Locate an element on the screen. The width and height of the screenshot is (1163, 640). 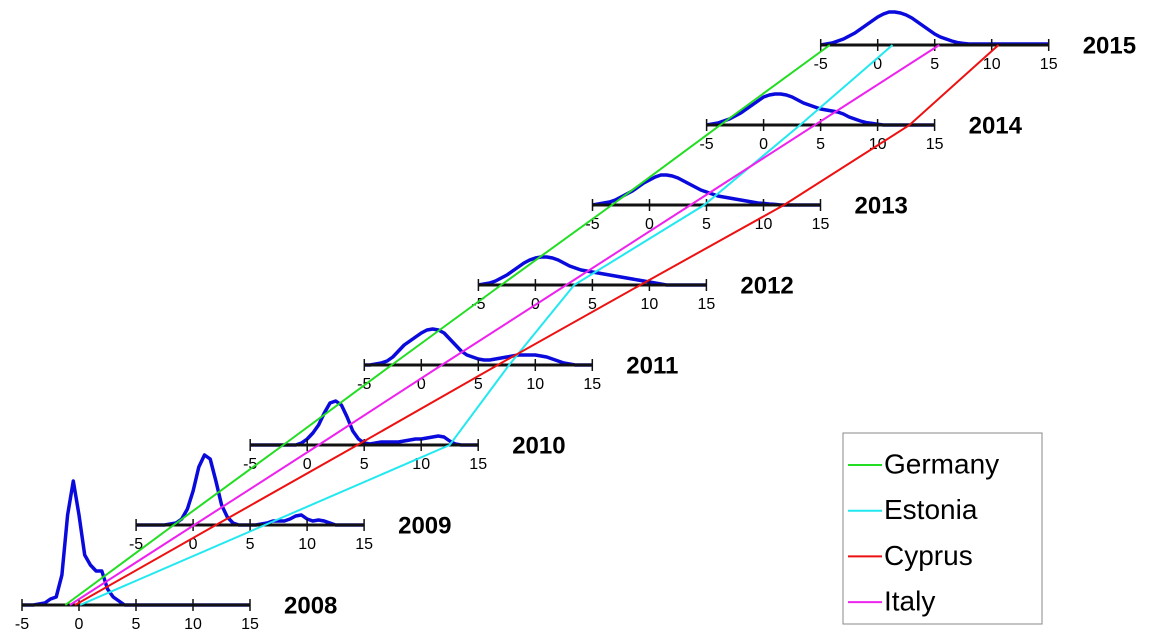
year-label: 2010 is located at coordinates (538, 445).